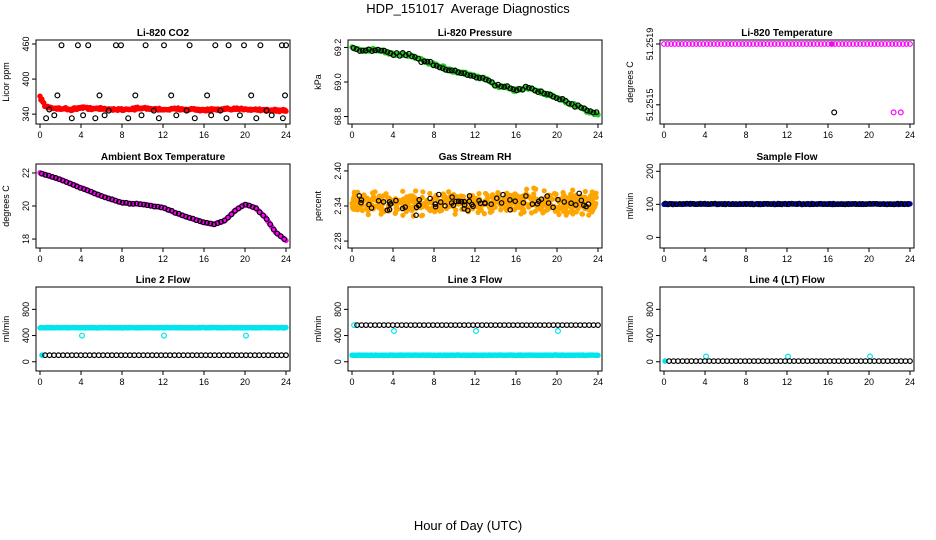 The width and height of the screenshot is (936, 540). What do you see at coordinates (910, 259) in the screenshot?
I see `x-tick-label: 24` at bounding box center [910, 259].